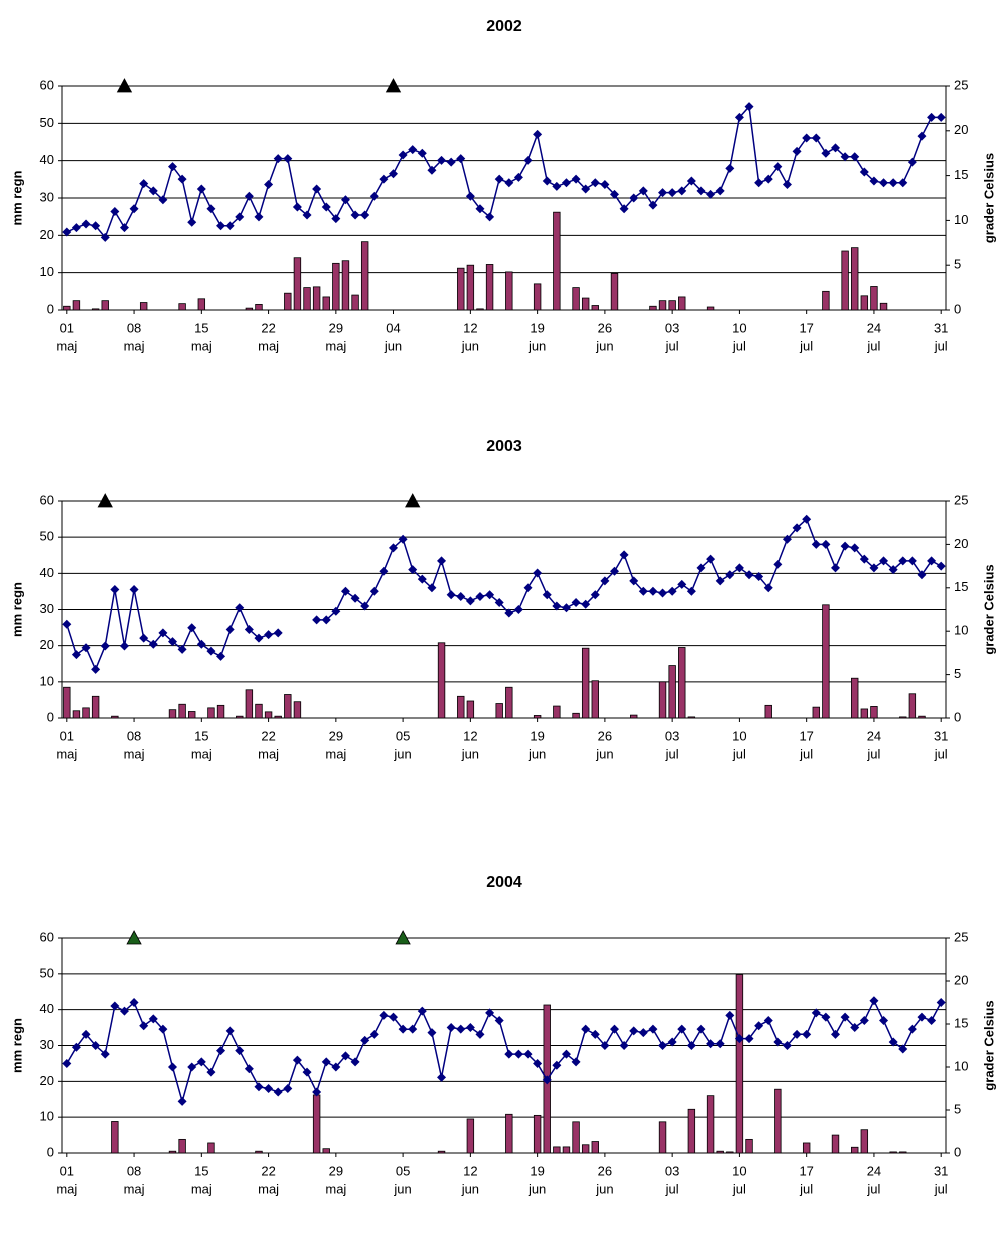  Describe the element at coordinates (739, 735) in the screenshot. I see `x-tick-label: 10` at that location.